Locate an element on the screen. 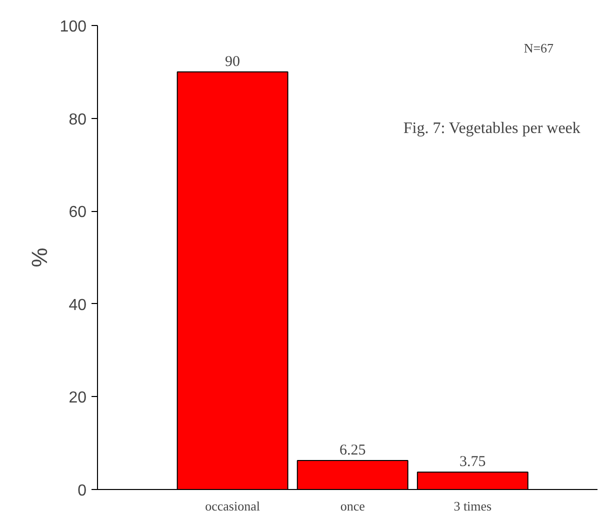 The height and width of the screenshot is (518, 610). data-label: 3.75 is located at coordinates (473, 462).